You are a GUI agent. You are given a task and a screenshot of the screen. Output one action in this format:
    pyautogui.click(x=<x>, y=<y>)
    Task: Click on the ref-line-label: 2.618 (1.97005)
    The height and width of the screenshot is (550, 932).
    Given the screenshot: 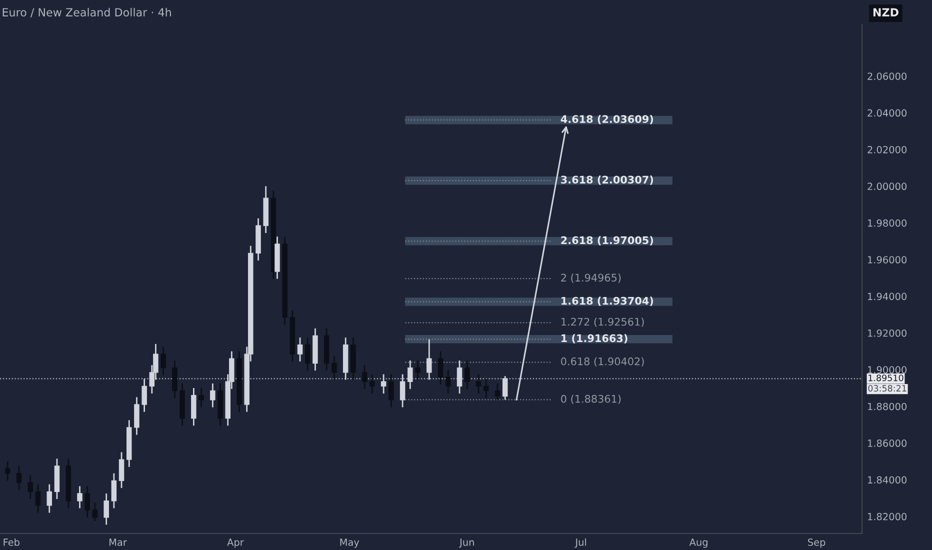 What is the action you would take?
    pyautogui.click(x=607, y=241)
    